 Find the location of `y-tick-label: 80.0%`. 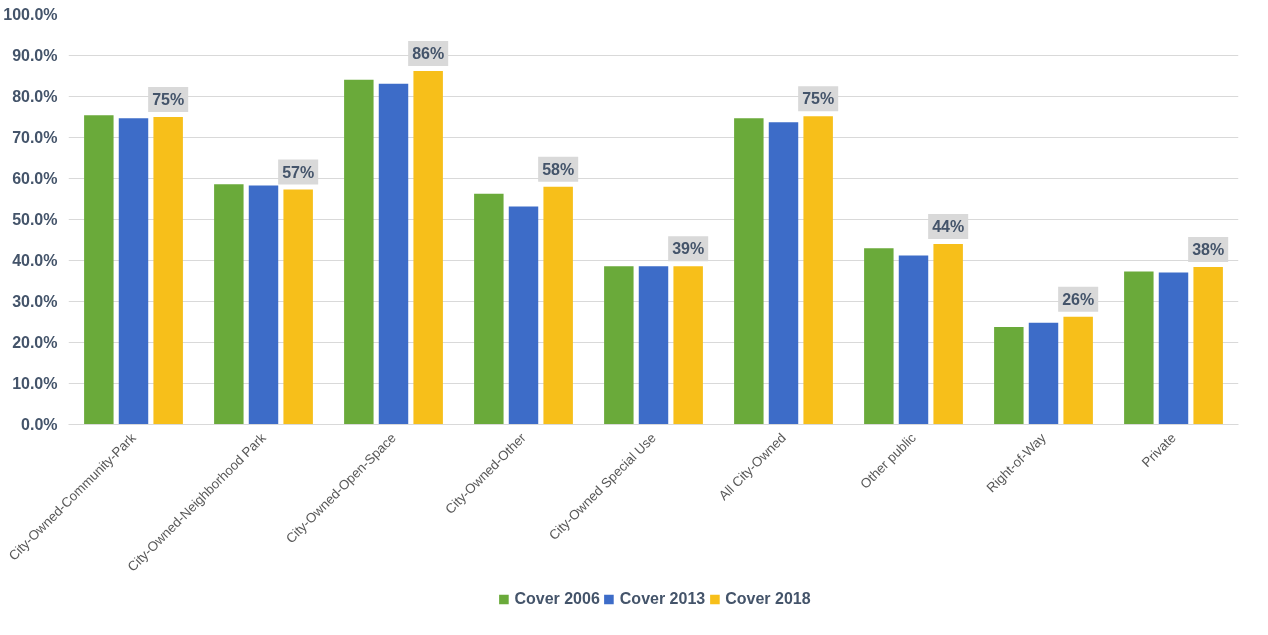

y-tick-label: 80.0% is located at coordinates (35, 96).